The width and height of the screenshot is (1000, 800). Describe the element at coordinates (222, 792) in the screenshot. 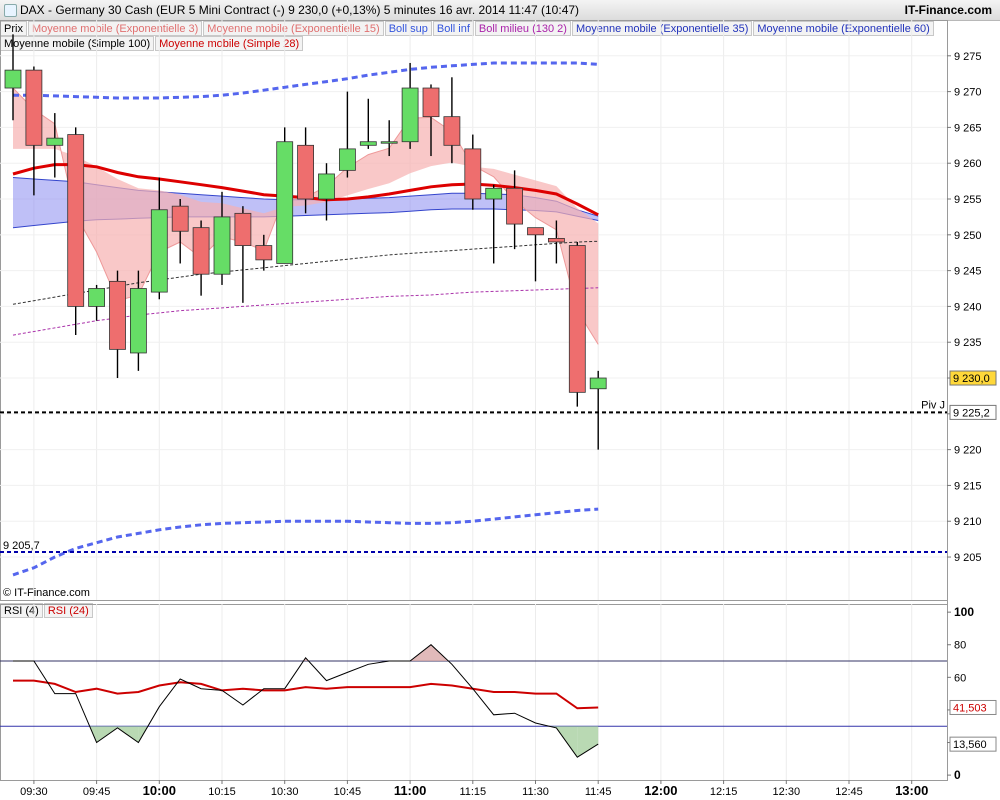

I see `x-tick-label: 10:15` at that location.